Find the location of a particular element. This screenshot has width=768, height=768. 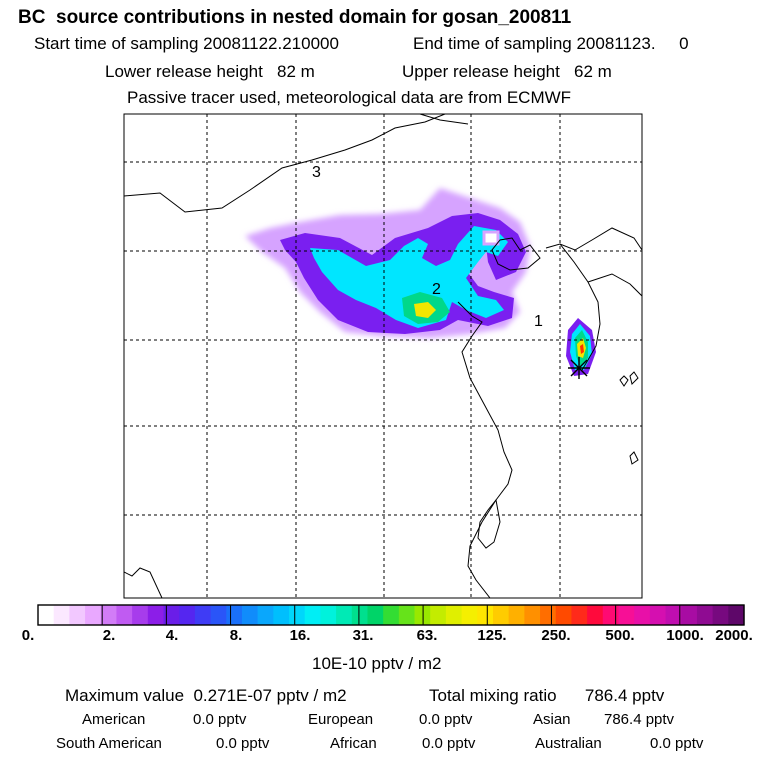

asterisk-icon is located at coordinates (579, 368).